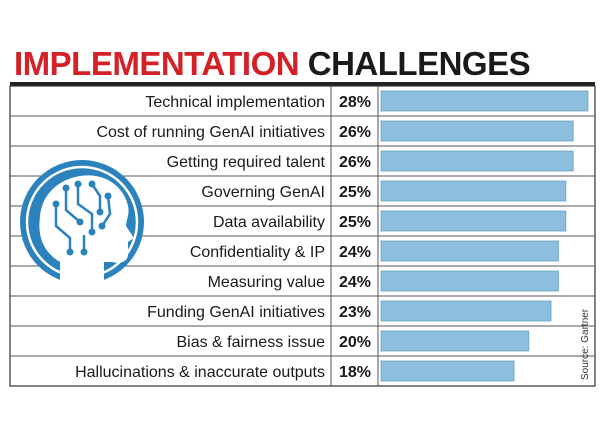  I want to click on category-label: Data availability, so click(269, 222).